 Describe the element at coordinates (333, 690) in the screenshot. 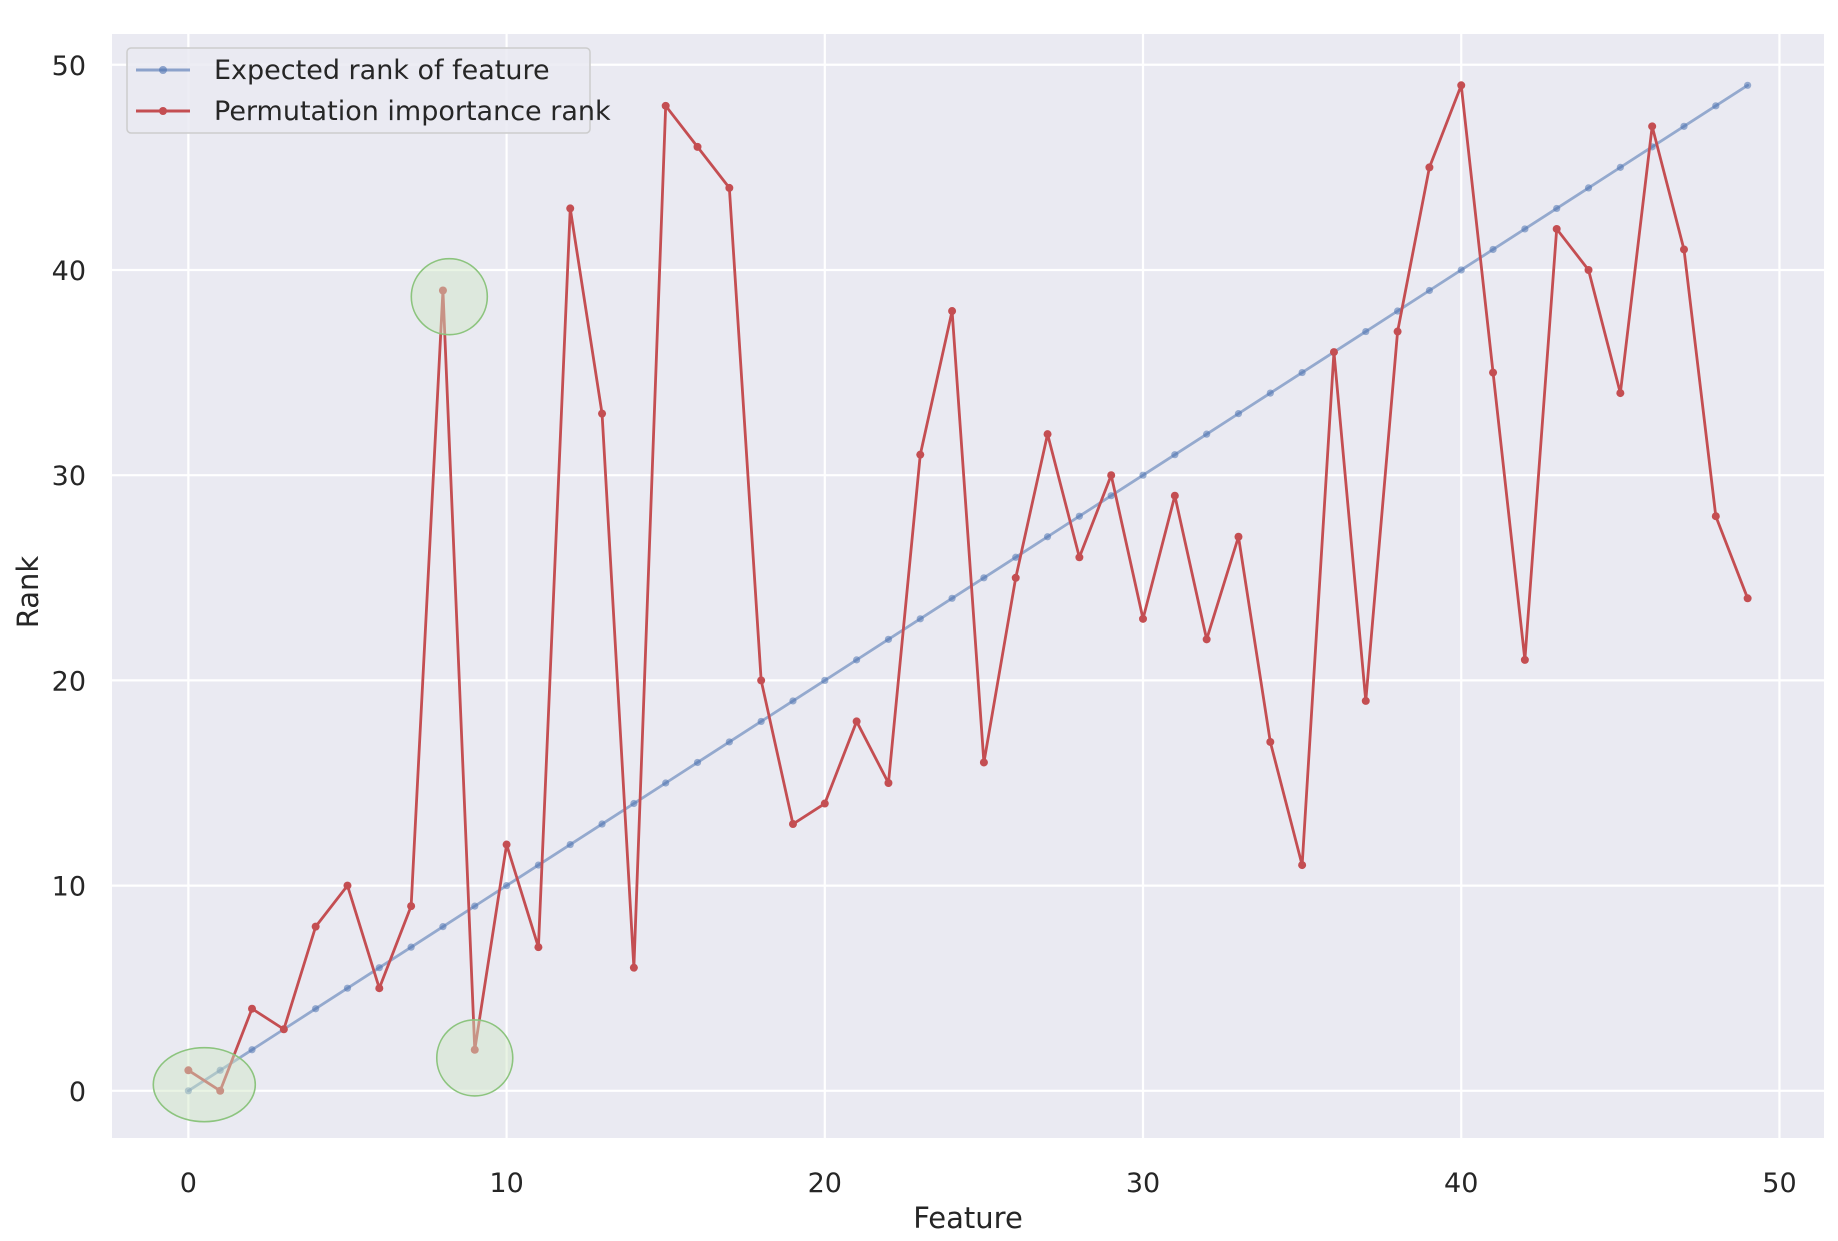

I see `highlight-layer` at that location.